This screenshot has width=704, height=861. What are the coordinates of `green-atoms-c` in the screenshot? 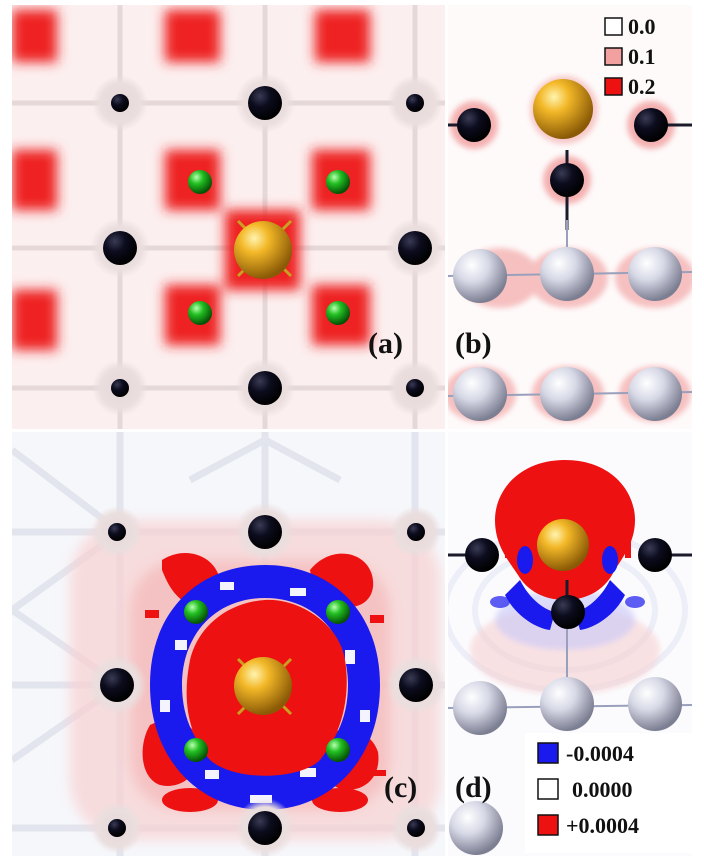 It's located at (267, 681).